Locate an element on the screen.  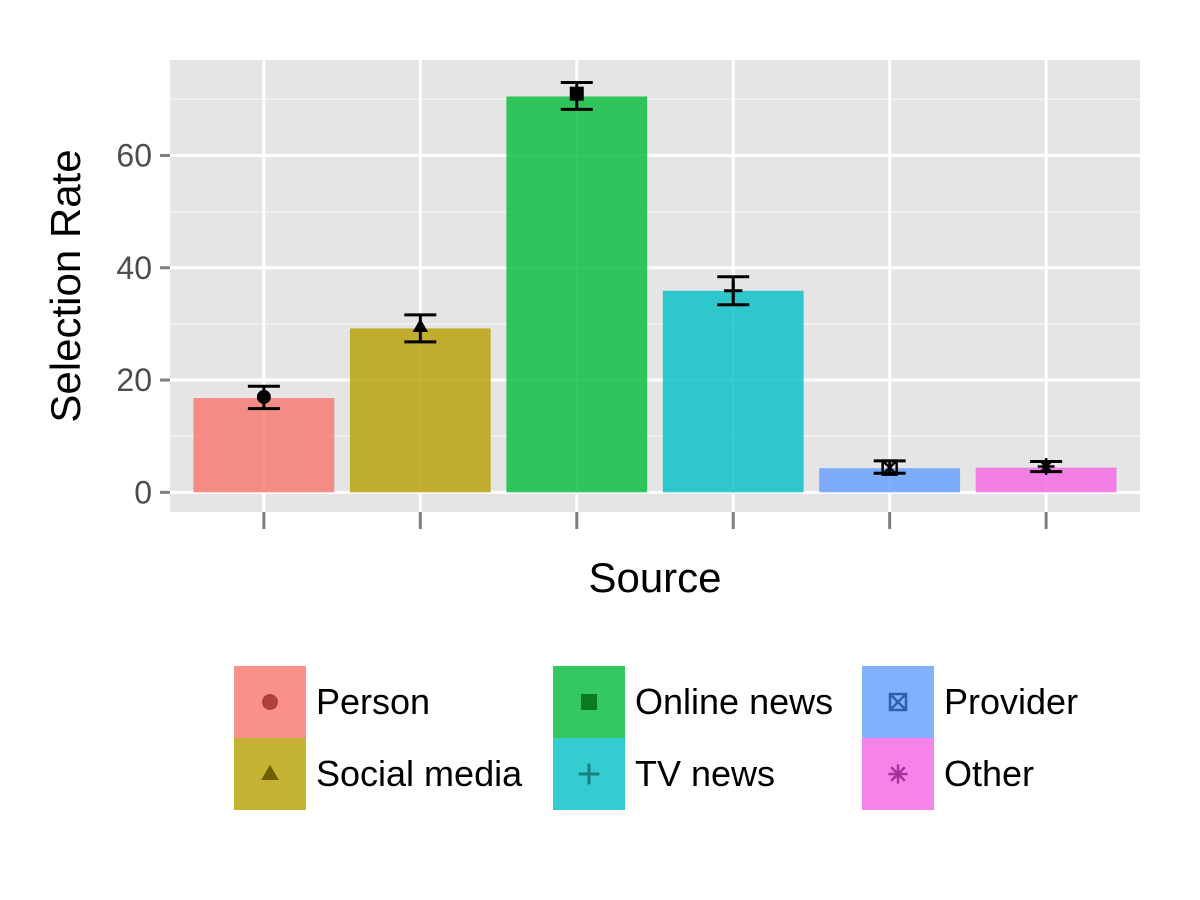
legend-symbol-tv-news is located at coordinates (589, 774).